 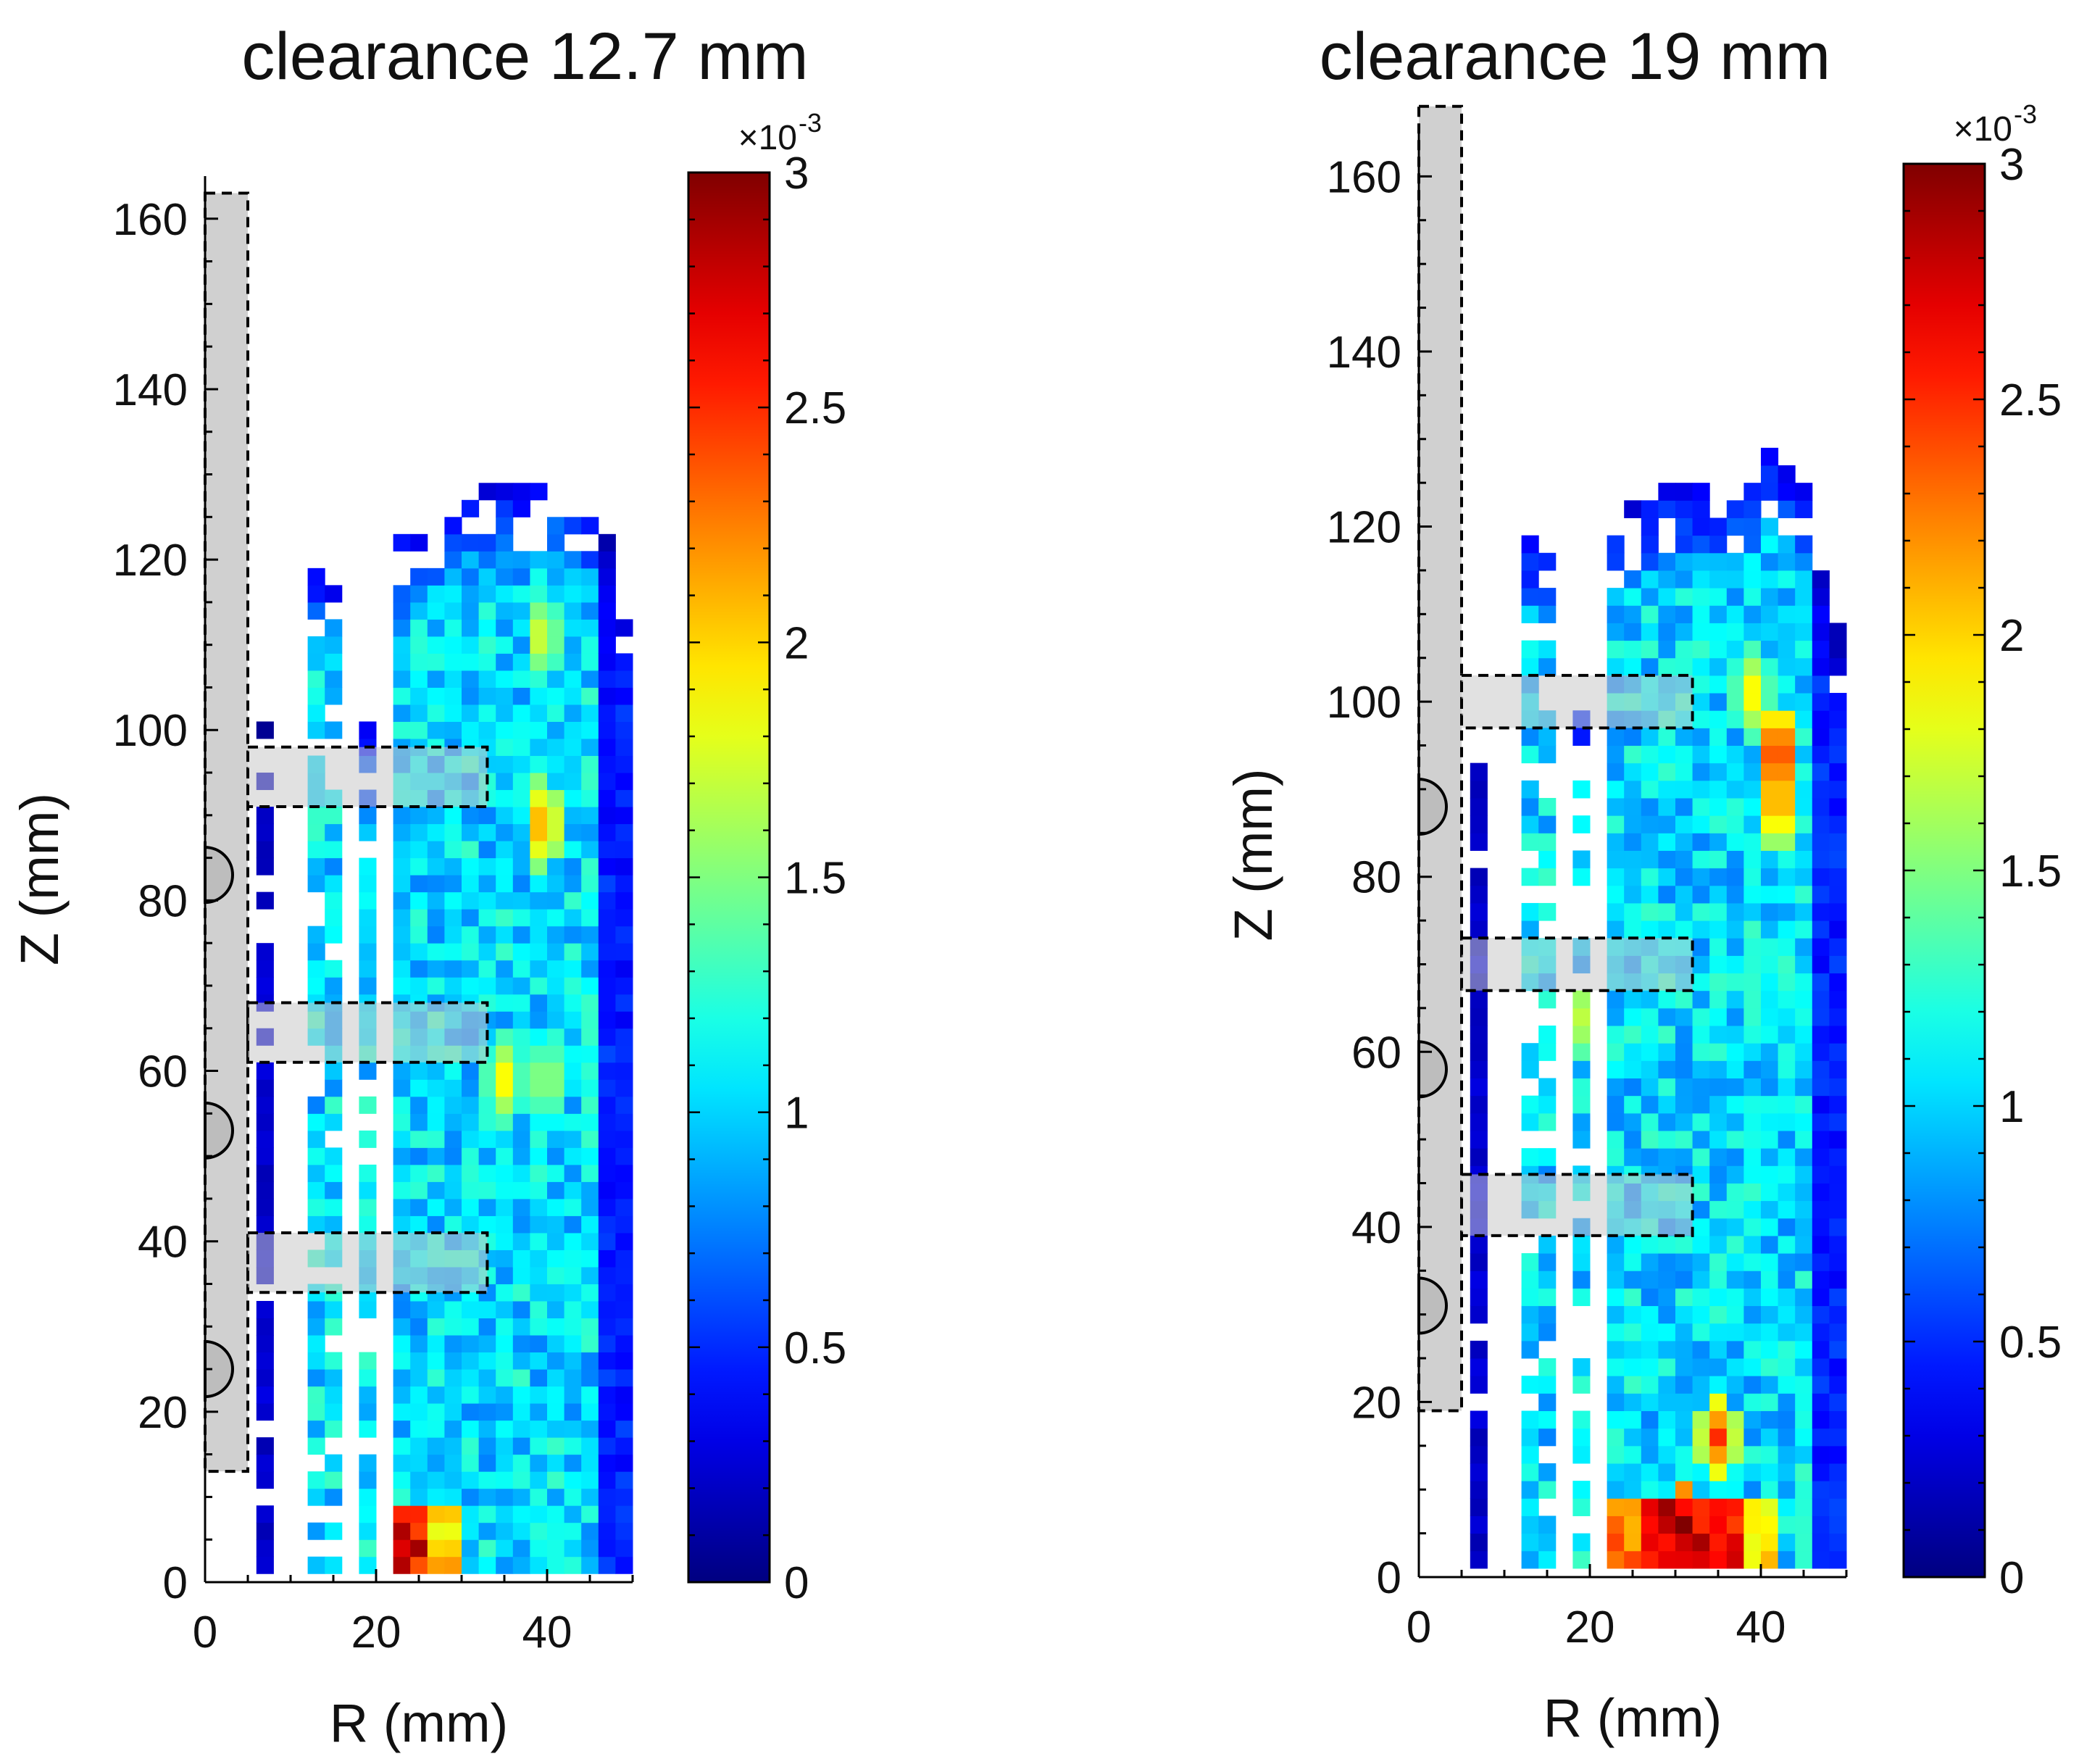 I want to click on y-tick-label: 80, so click(x=1376, y=878).